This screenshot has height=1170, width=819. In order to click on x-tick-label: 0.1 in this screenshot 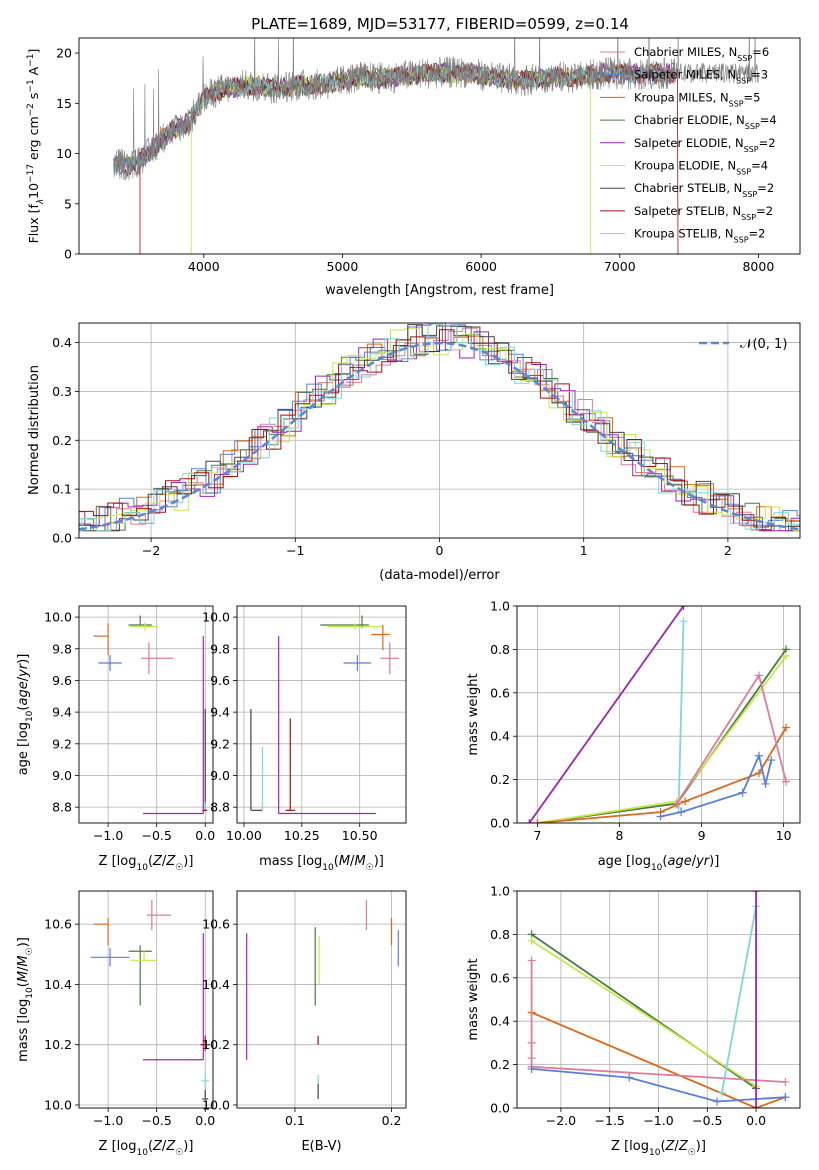, I will do `click(295, 1120)`.